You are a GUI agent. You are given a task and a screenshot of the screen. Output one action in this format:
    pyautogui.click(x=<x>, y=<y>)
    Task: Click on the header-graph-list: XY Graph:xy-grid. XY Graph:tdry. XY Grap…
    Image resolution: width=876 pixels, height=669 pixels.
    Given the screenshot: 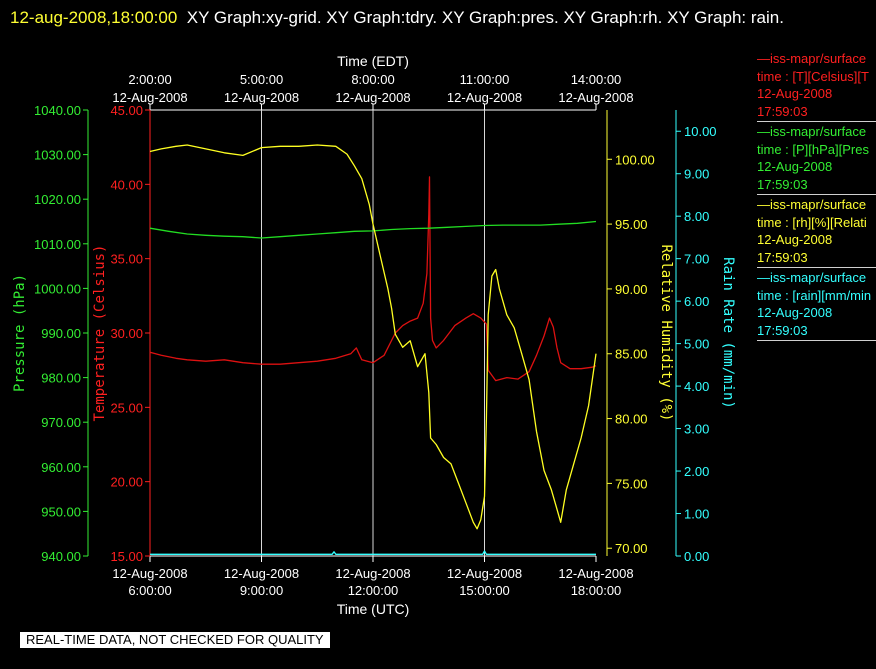 What is the action you would take?
    pyautogui.click(x=485, y=17)
    